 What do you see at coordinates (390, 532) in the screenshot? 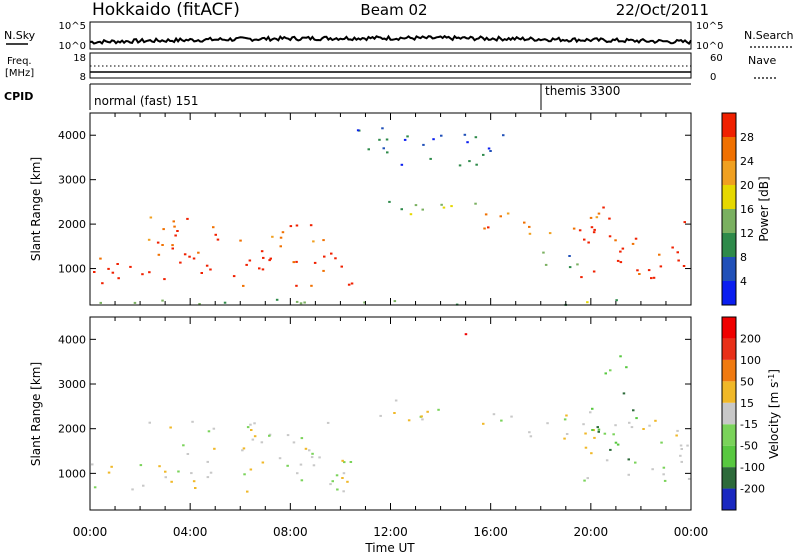
I see `x-tick-label: 12:00` at bounding box center [390, 532].